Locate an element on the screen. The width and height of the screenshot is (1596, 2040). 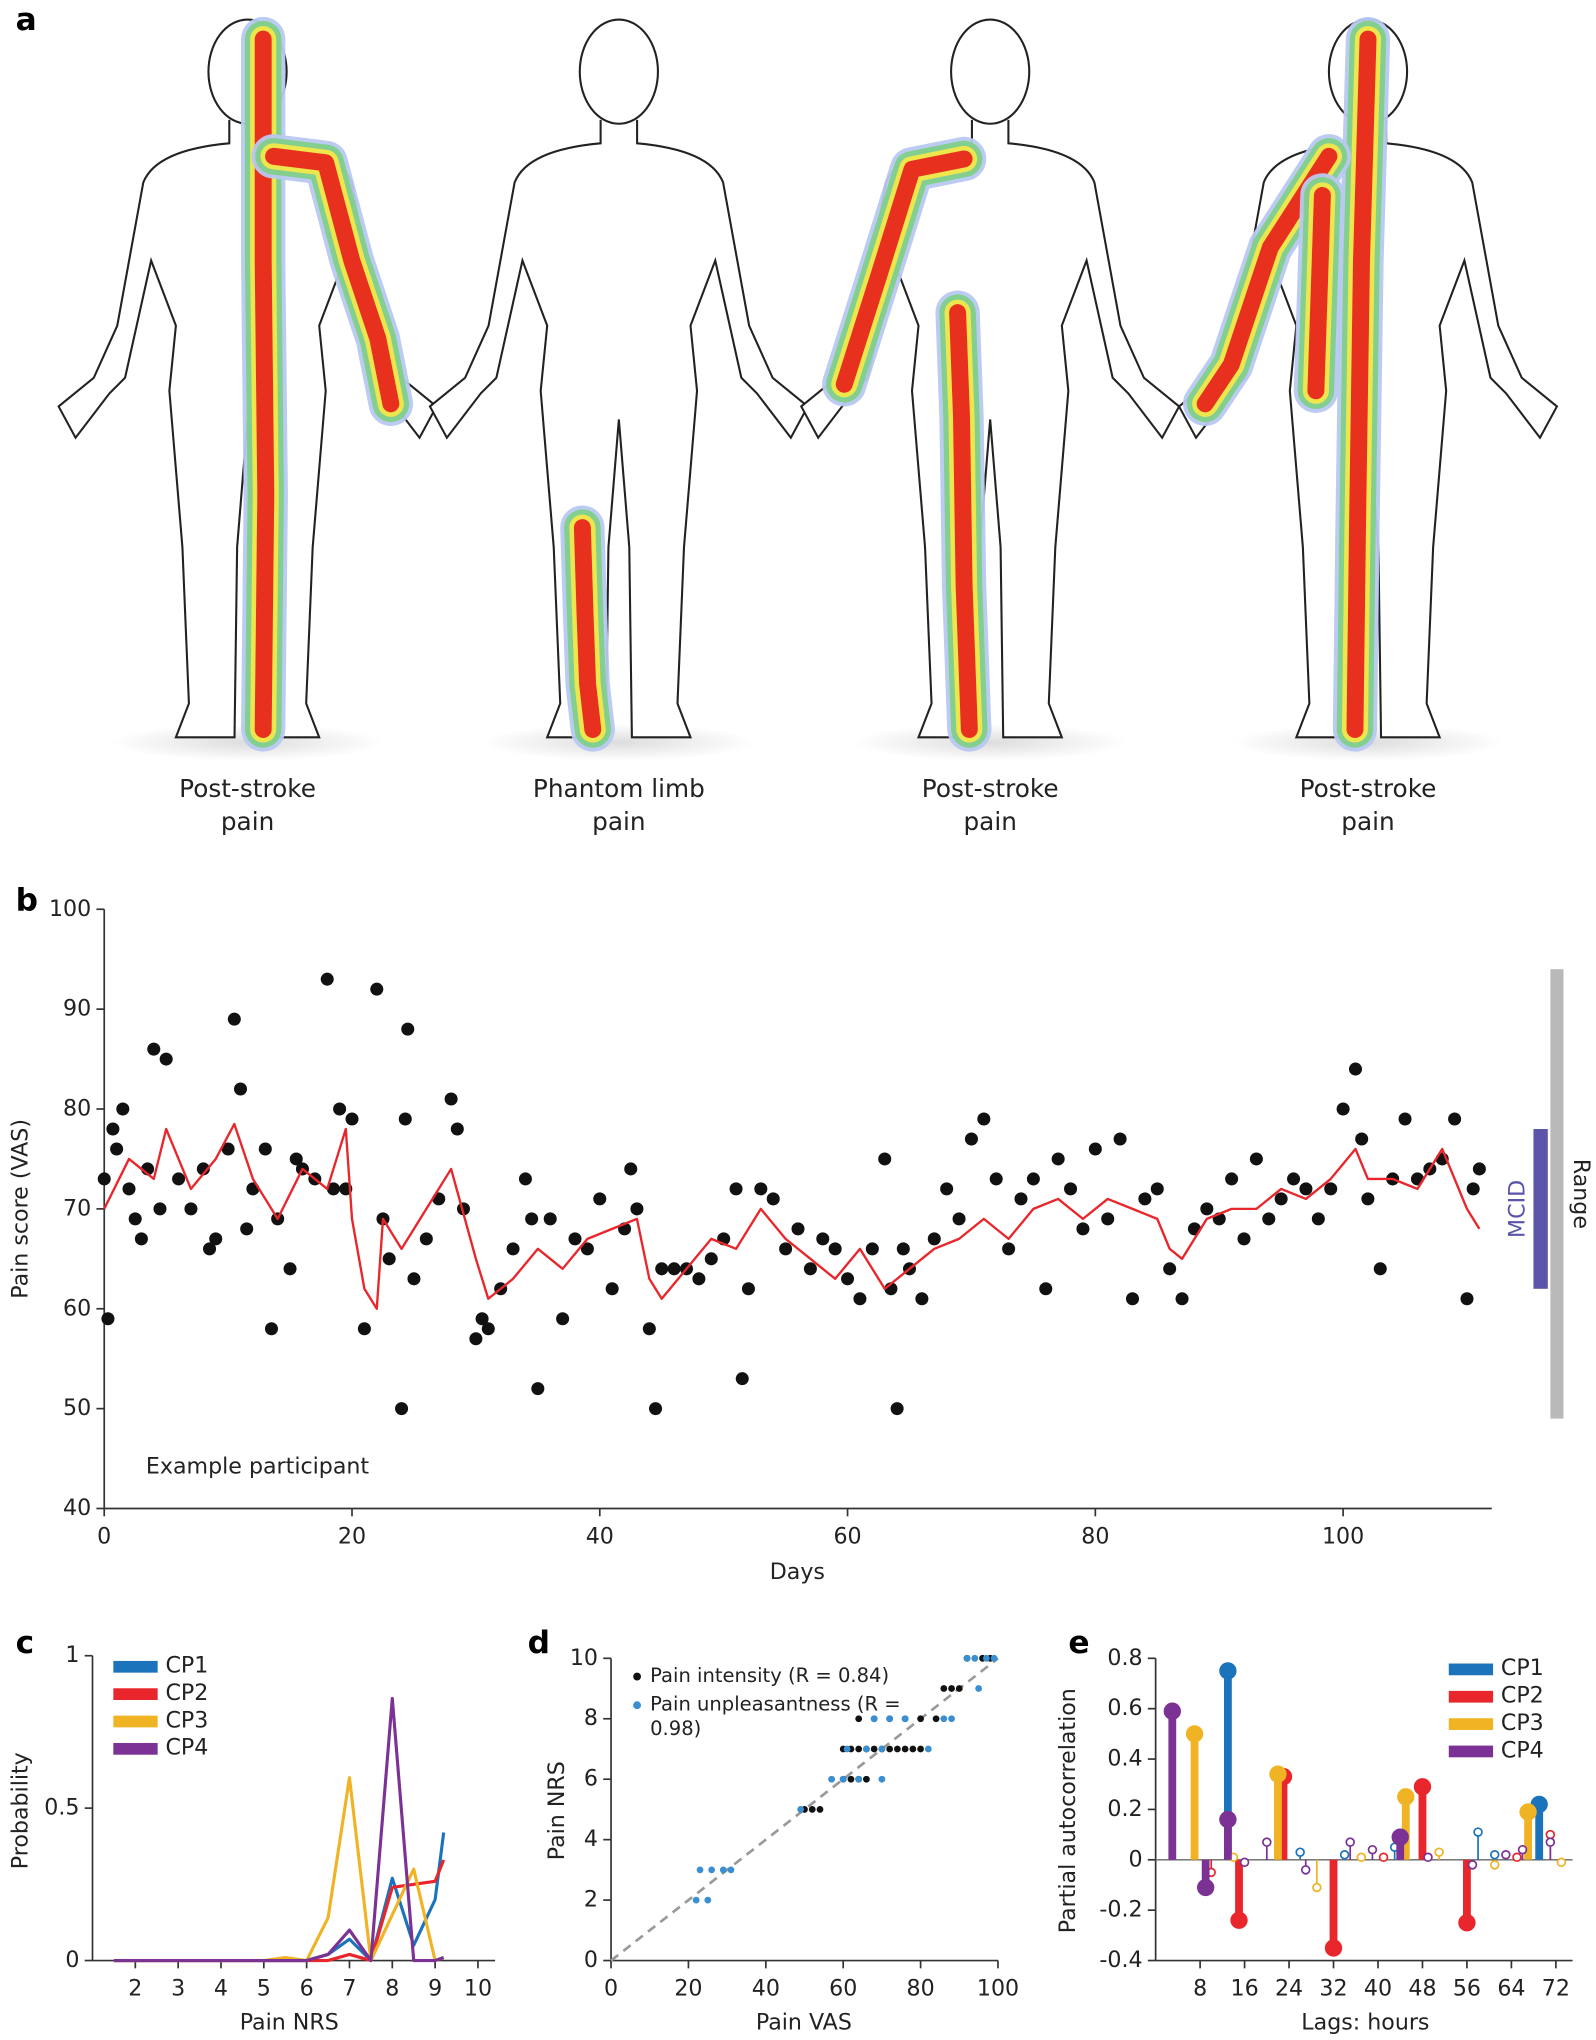
body-map-label: Post-stroke pain is located at coordinates (247, 805).